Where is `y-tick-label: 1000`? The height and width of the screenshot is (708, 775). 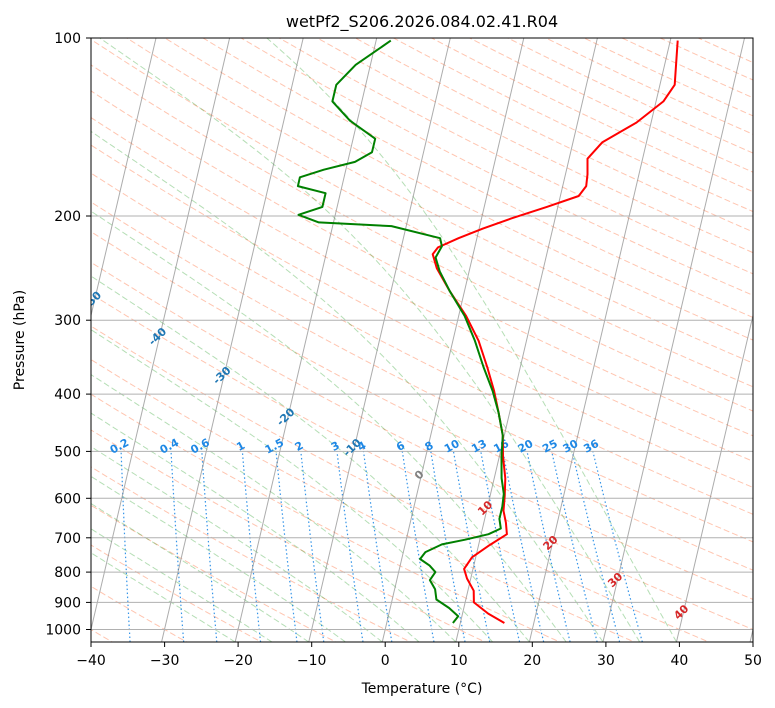 y-tick-label: 1000 is located at coordinates (63, 631).